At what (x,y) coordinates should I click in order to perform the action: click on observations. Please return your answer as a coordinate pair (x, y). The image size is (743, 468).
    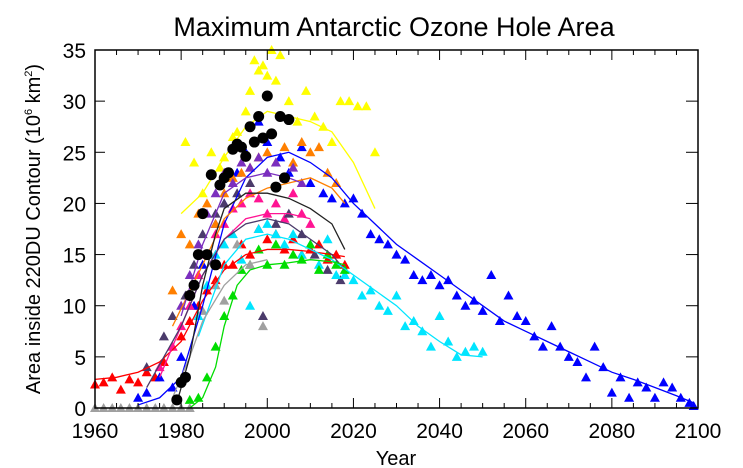
    Looking at the image, I should click on (233, 248).